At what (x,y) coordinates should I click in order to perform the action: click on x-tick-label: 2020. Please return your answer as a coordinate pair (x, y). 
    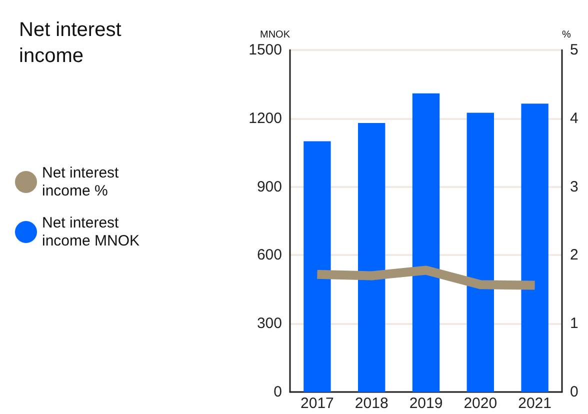
    Looking at the image, I should click on (481, 403).